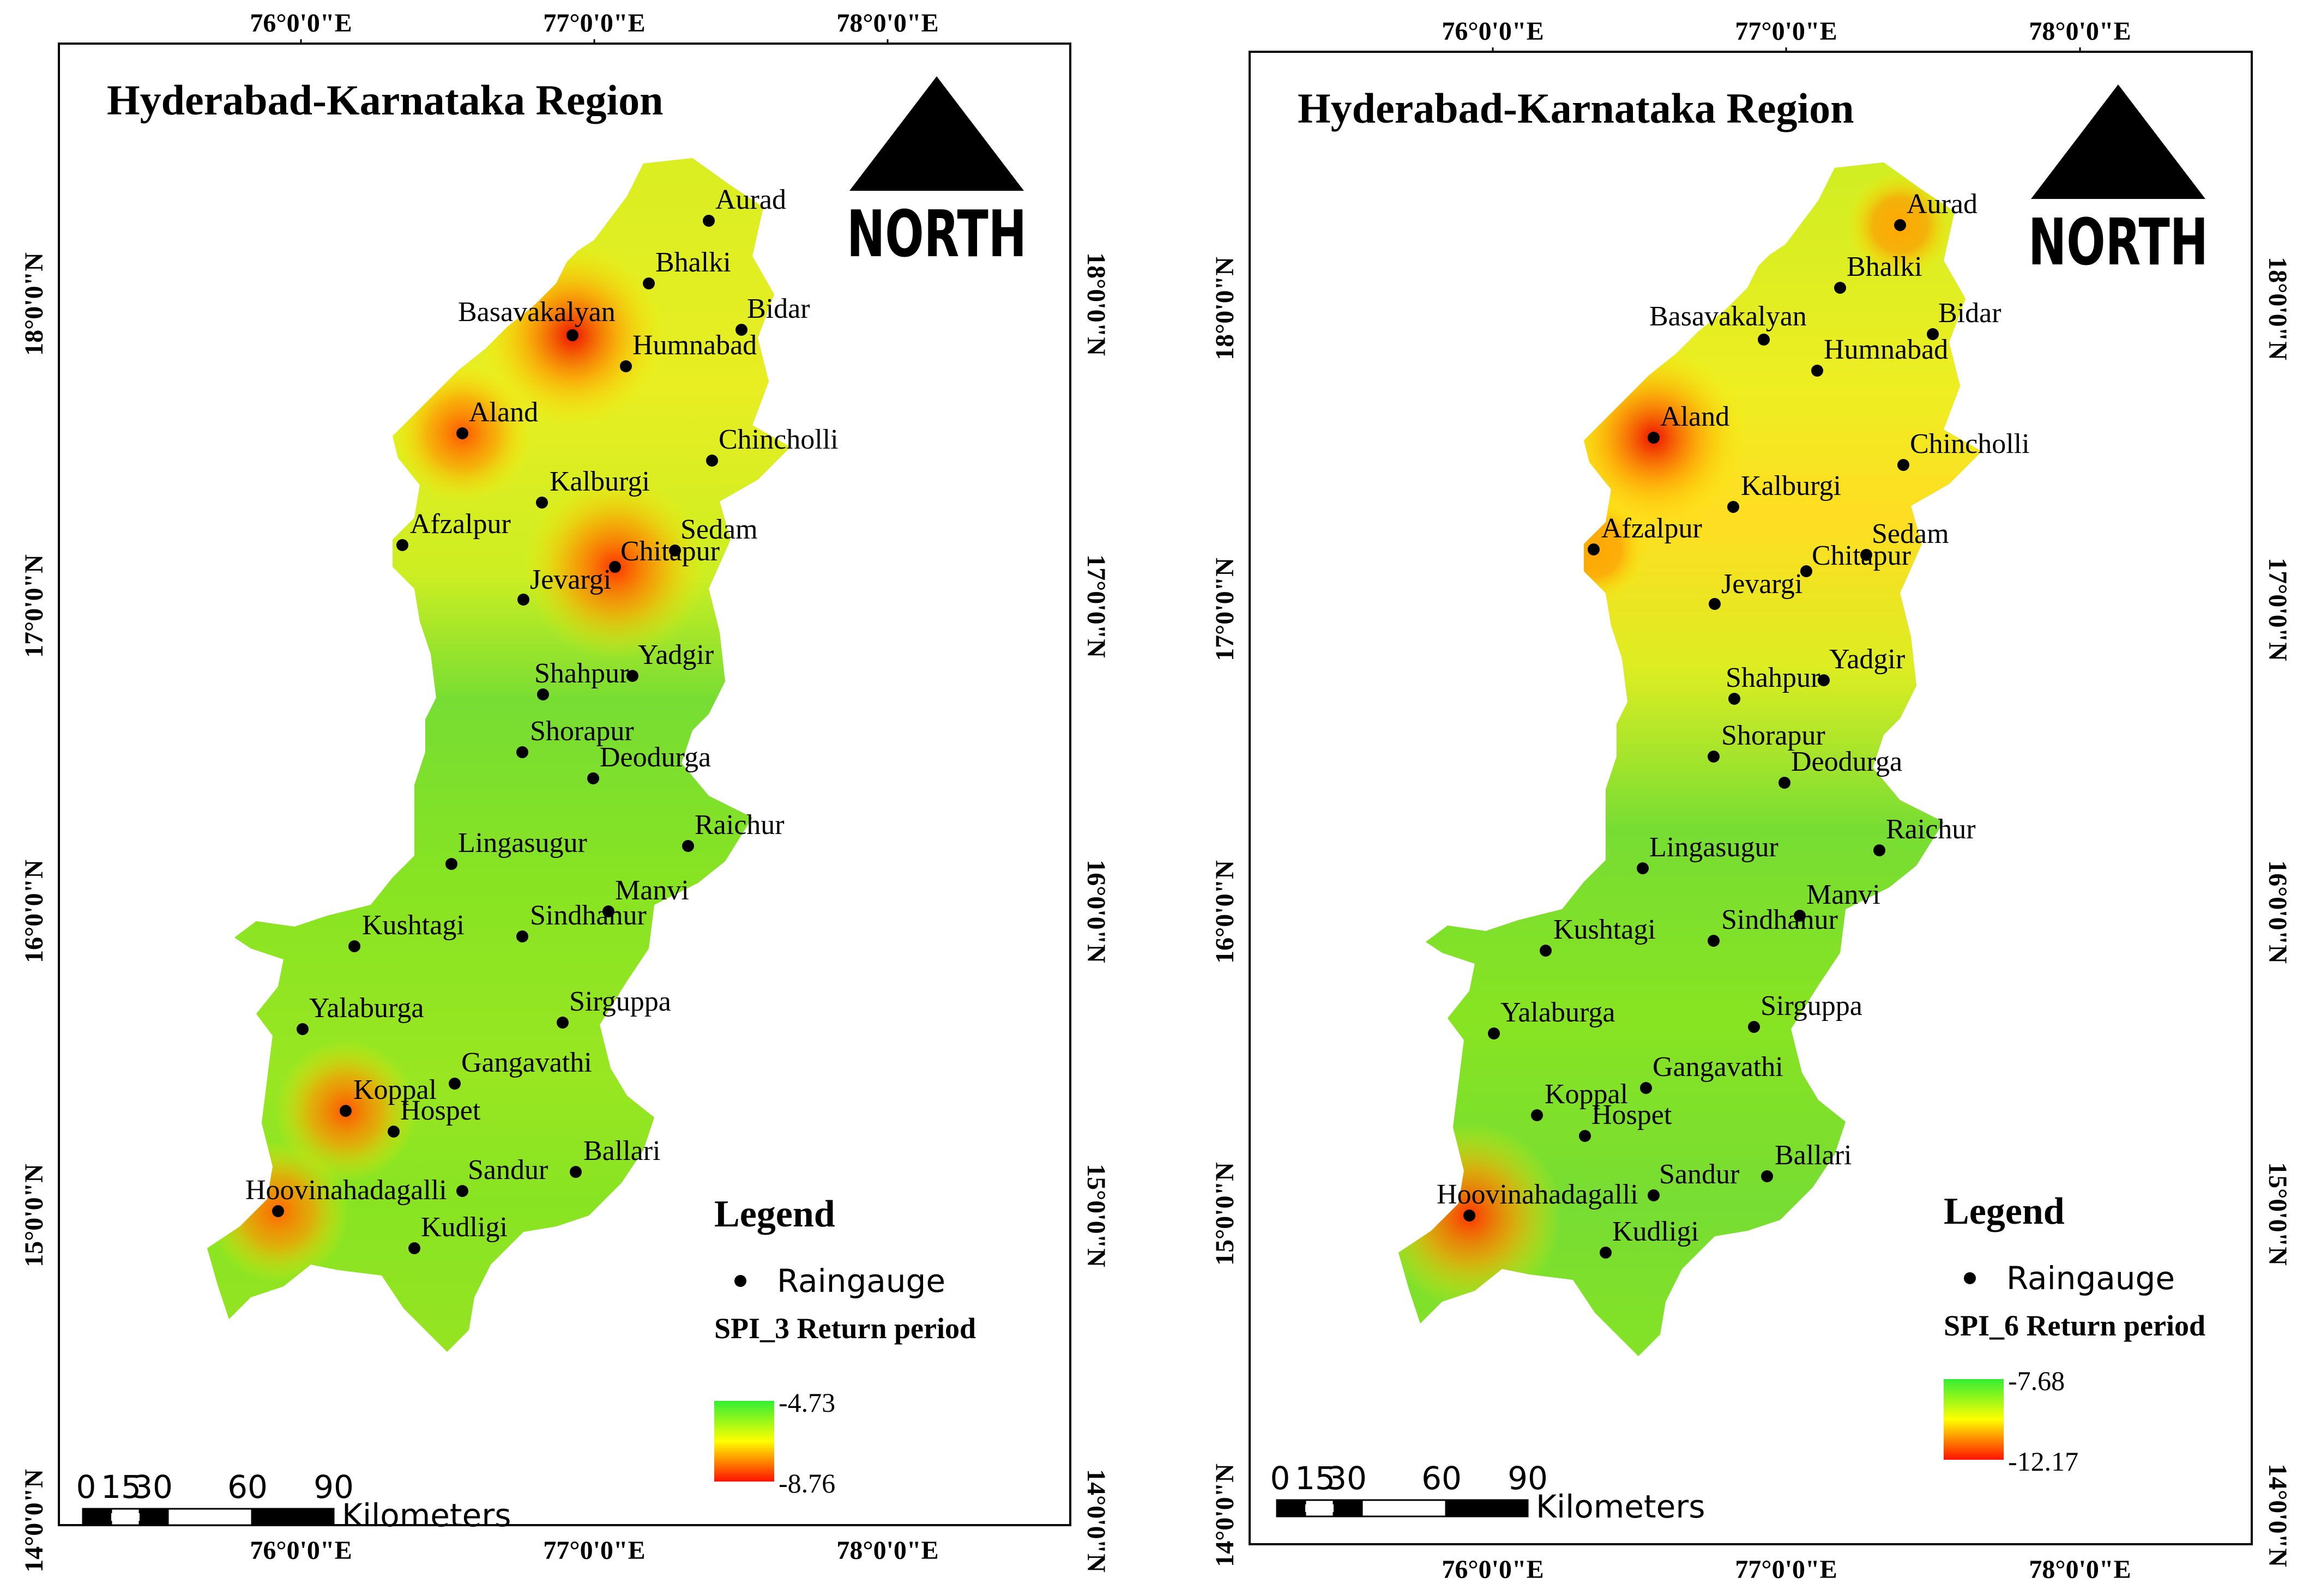 The width and height of the screenshot is (2303, 1596). Describe the element at coordinates (1604, 929) in the screenshot. I see `station-label: Kushtagi` at that location.